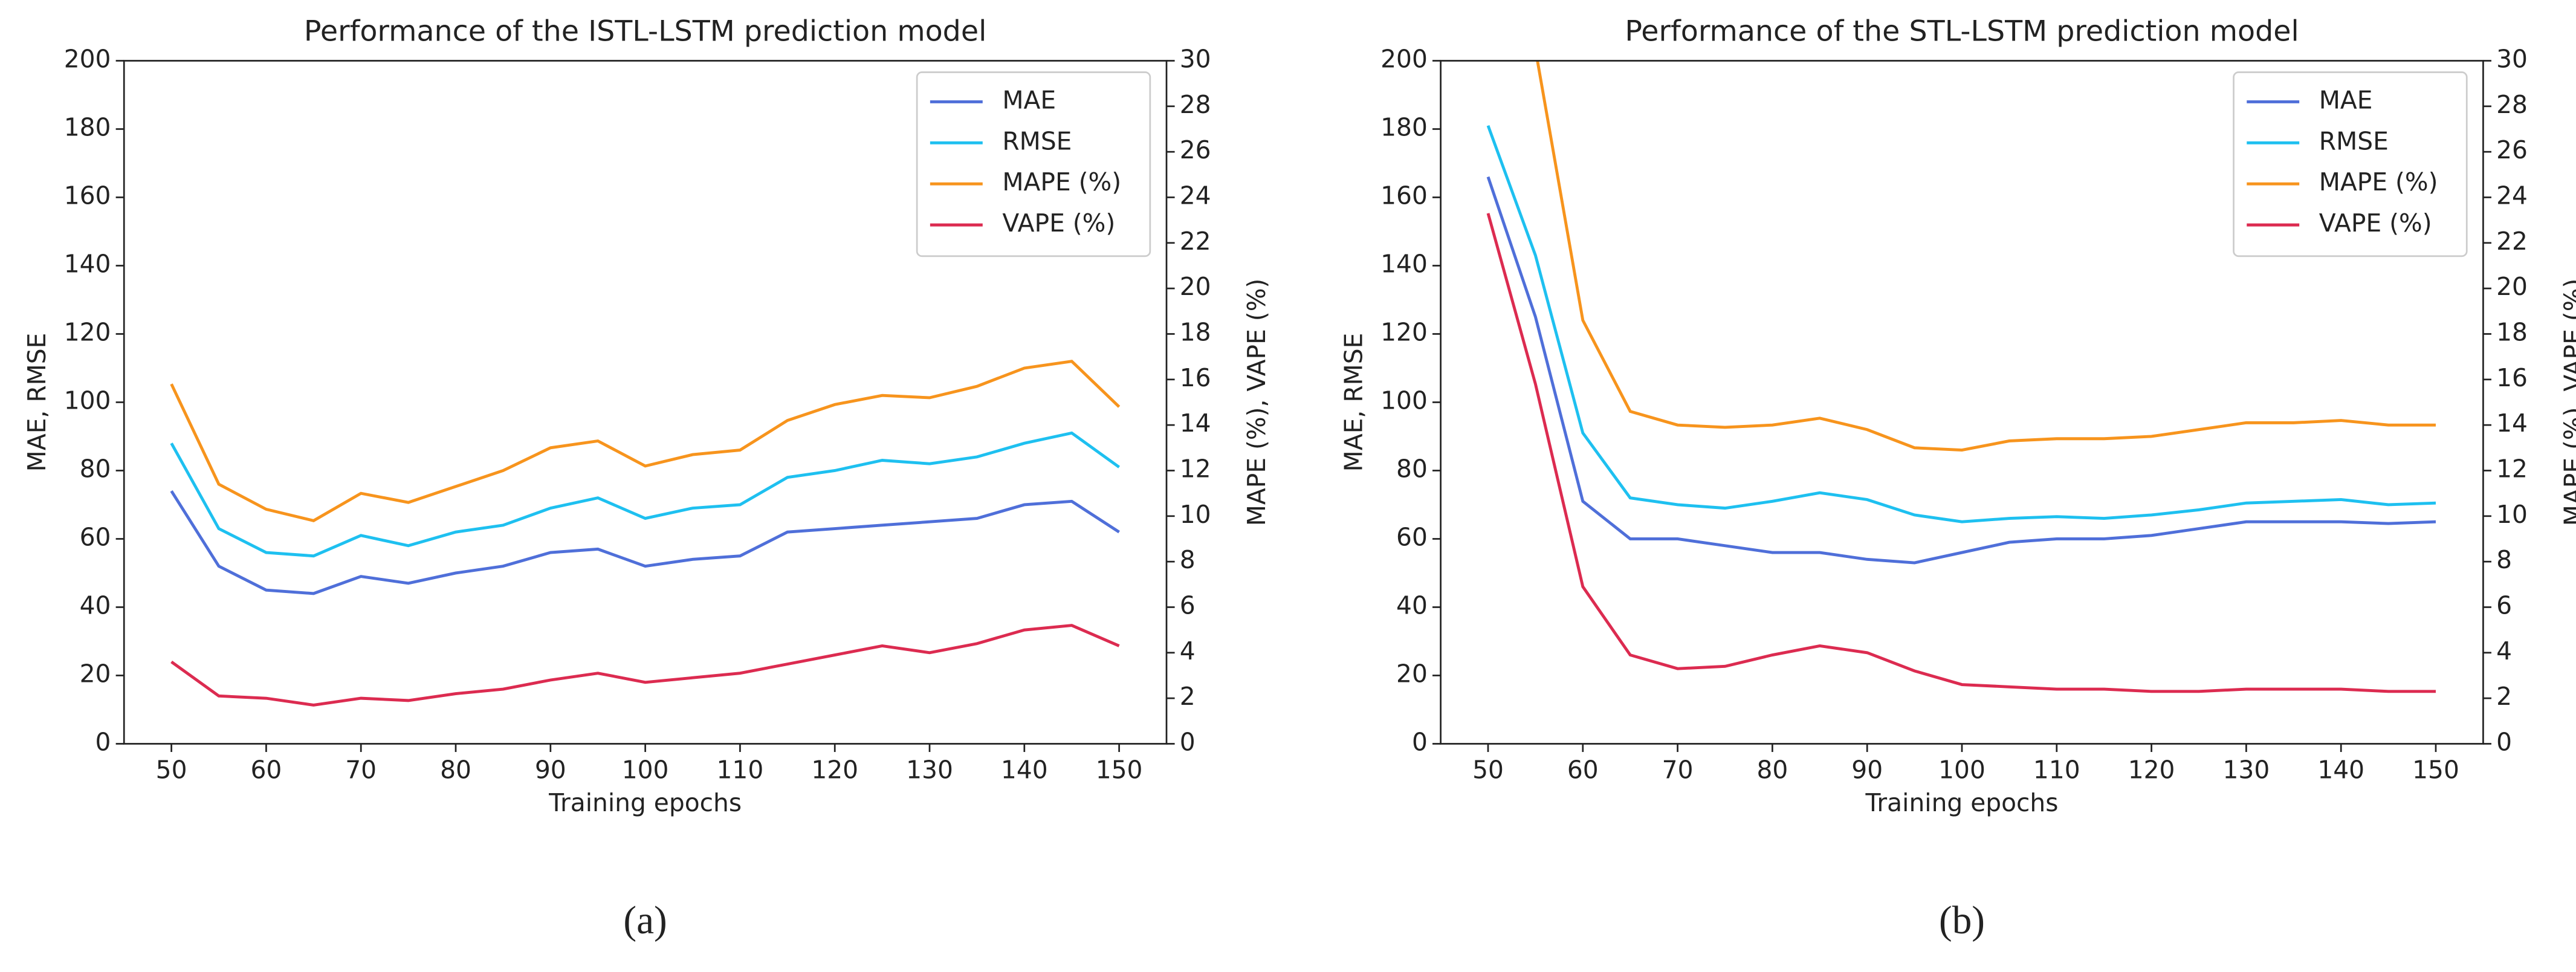 The height and width of the screenshot is (972, 2576). Describe the element at coordinates (1583, 770) in the screenshot. I see `x-tick-label: 60` at that location.